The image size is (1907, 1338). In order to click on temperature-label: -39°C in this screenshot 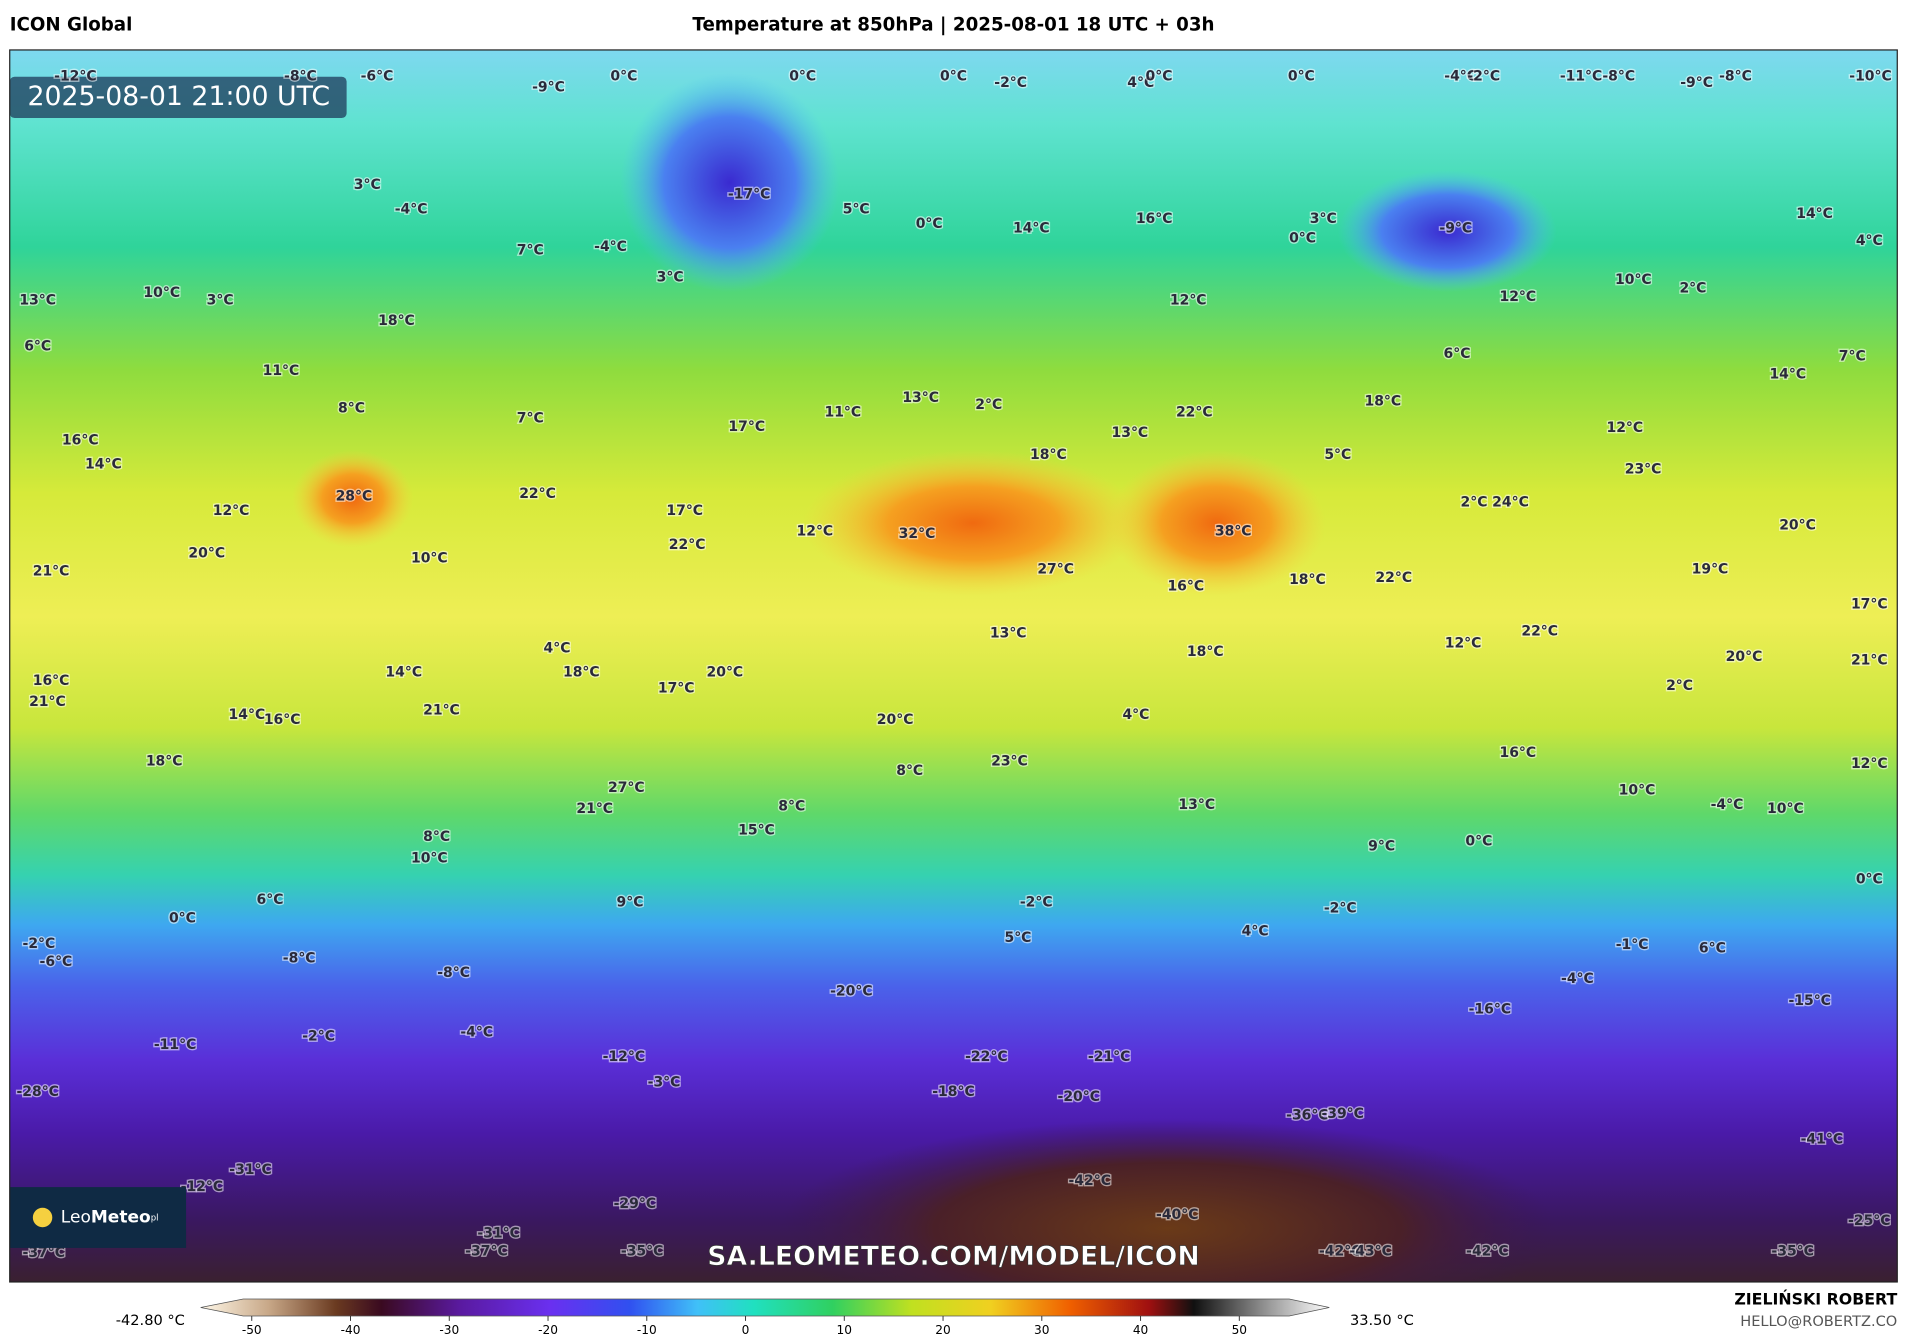, I will do `click(1342, 1114)`.